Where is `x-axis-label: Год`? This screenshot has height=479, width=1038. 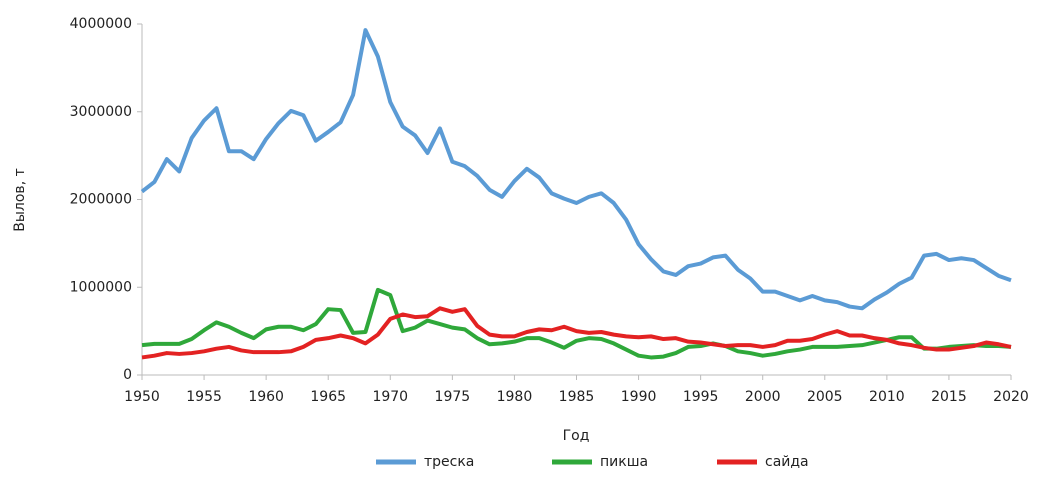
x-axis-label: Год is located at coordinates (576, 436).